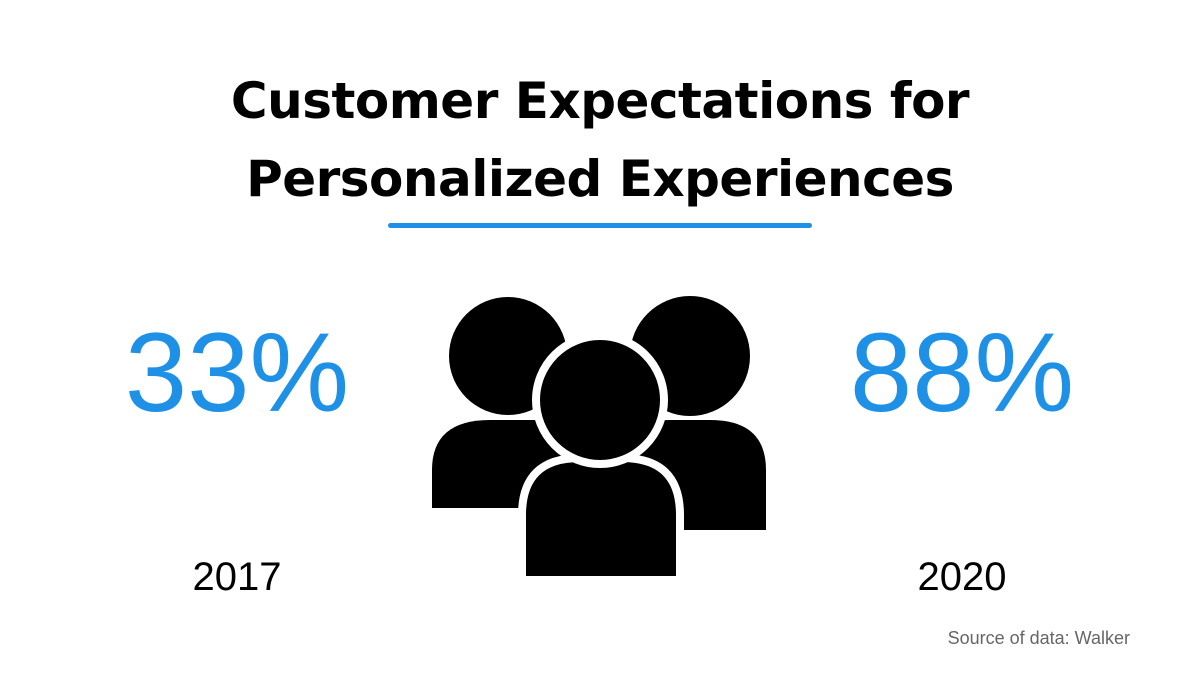 The width and height of the screenshot is (1200, 700). I want to click on stat-value: 88%, so click(962, 372).